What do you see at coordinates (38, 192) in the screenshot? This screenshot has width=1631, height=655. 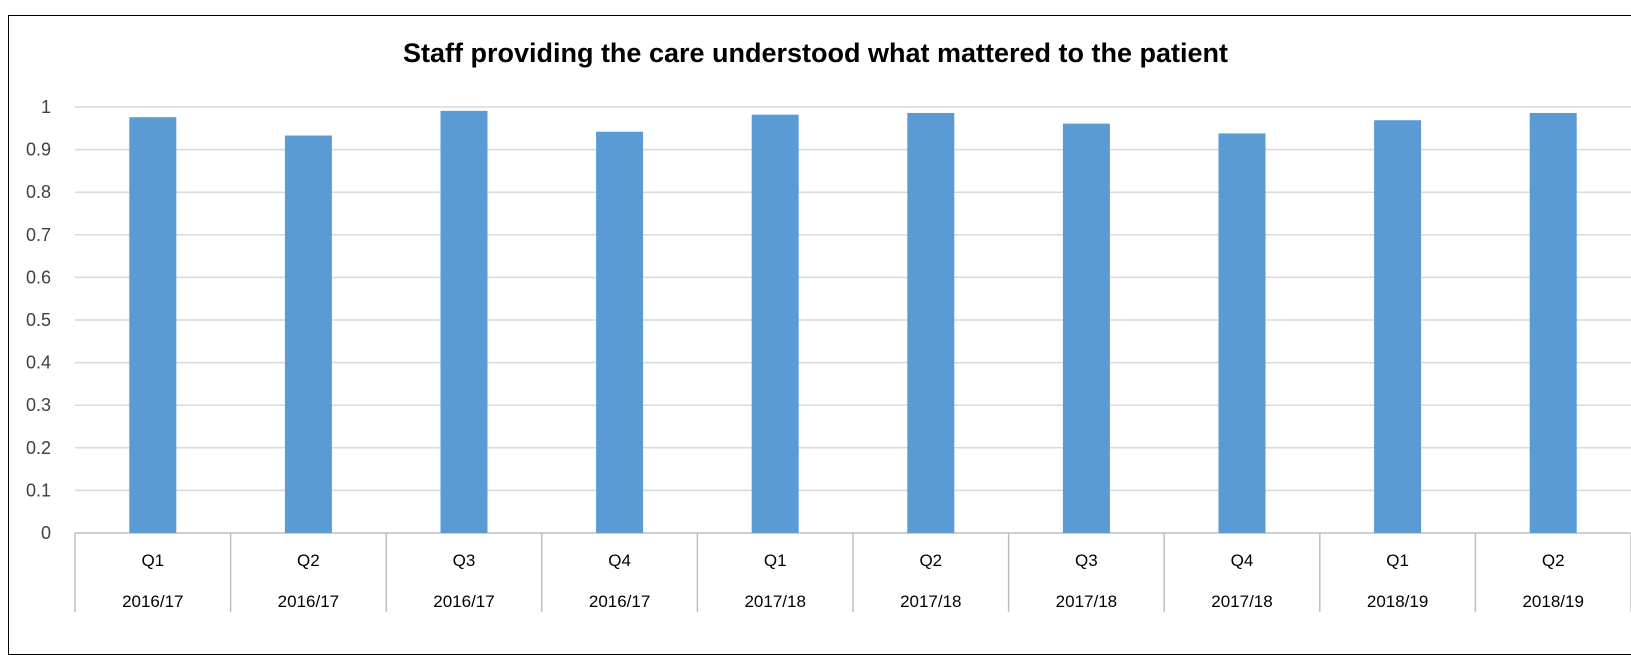 I see `y-tick-label: 0.8` at bounding box center [38, 192].